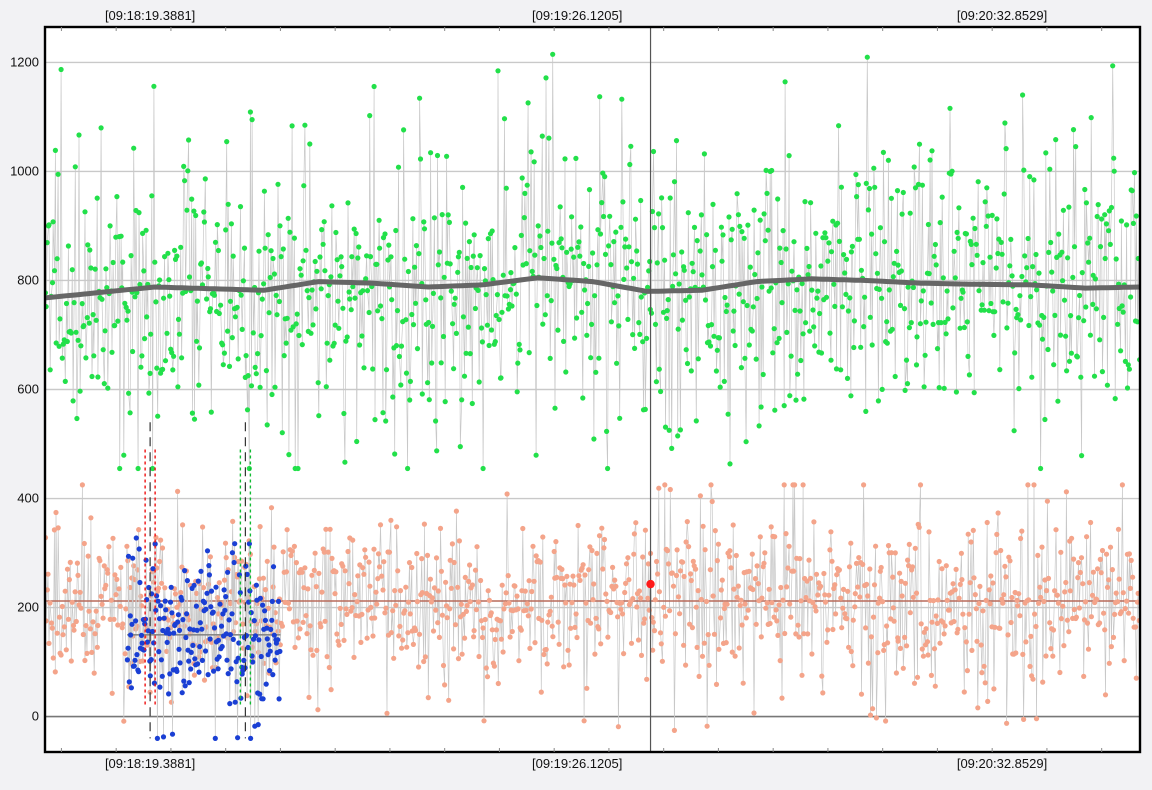  What do you see at coordinates (150, 763) in the screenshot?
I see `bottom-time-label: [09:18:19.3881]` at bounding box center [150, 763].